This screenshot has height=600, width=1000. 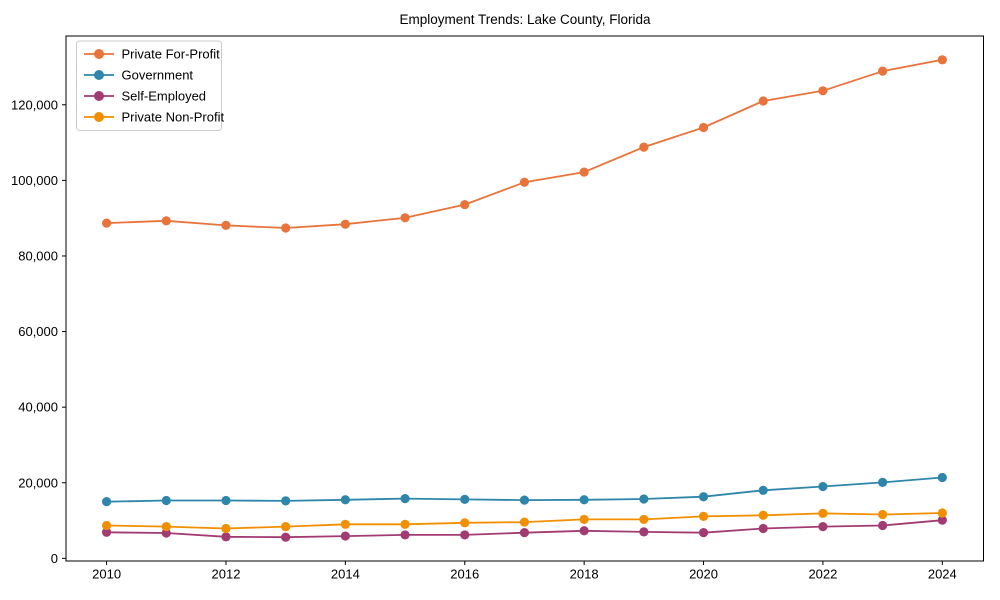 I want to click on legend-label: Government, so click(x=158, y=75).